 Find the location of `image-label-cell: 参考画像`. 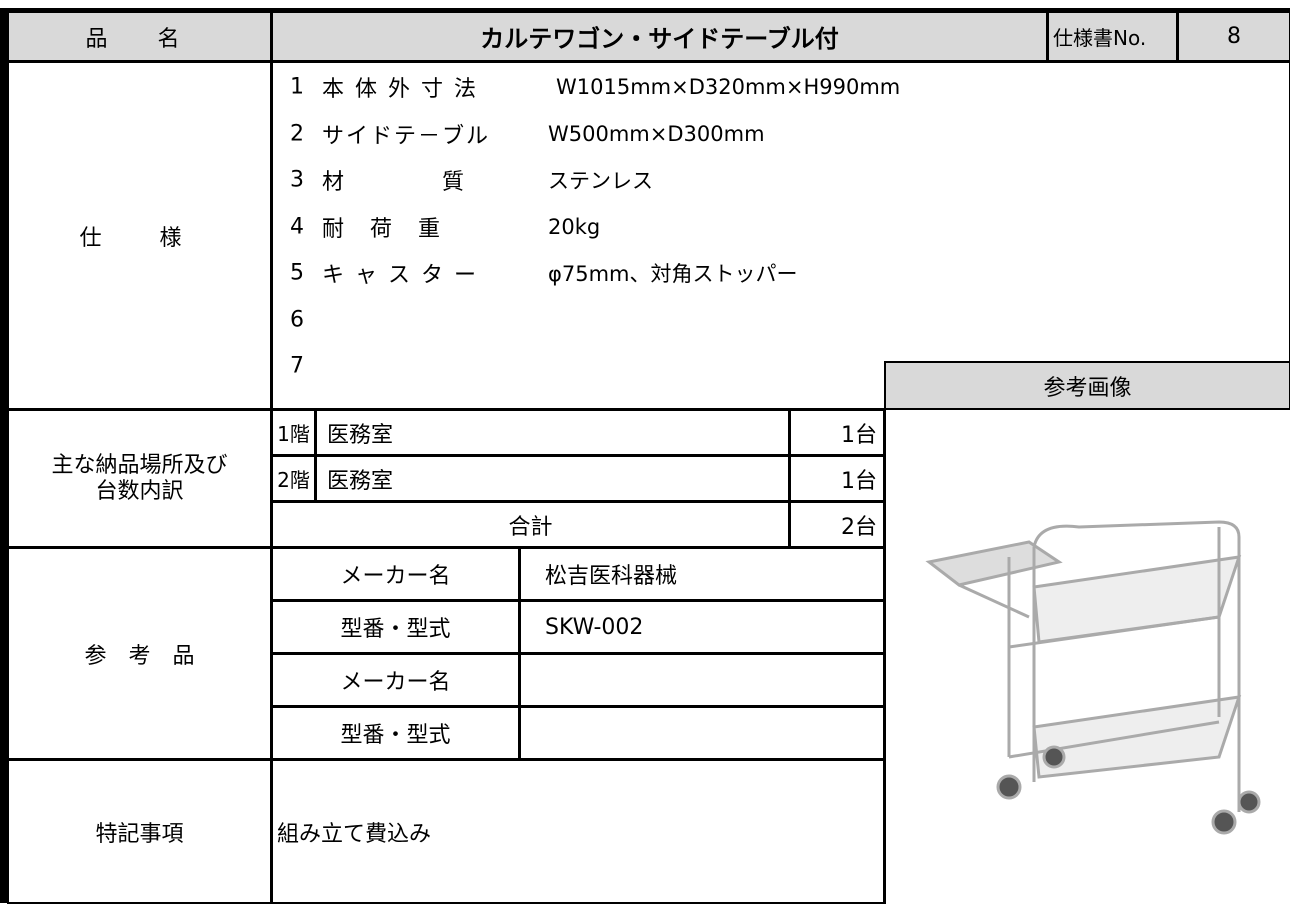

image-label-cell: 参考画像 is located at coordinates (1087, 385).